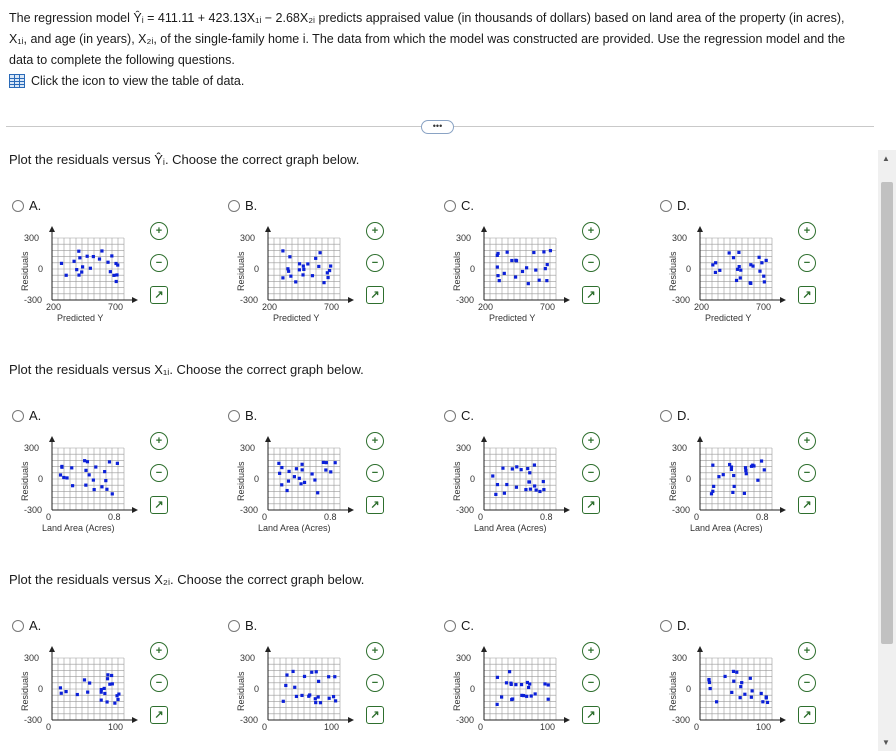 This screenshot has width=896, height=751. I want to click on zoom-in-icon-glyph: +, so click(159, 651).